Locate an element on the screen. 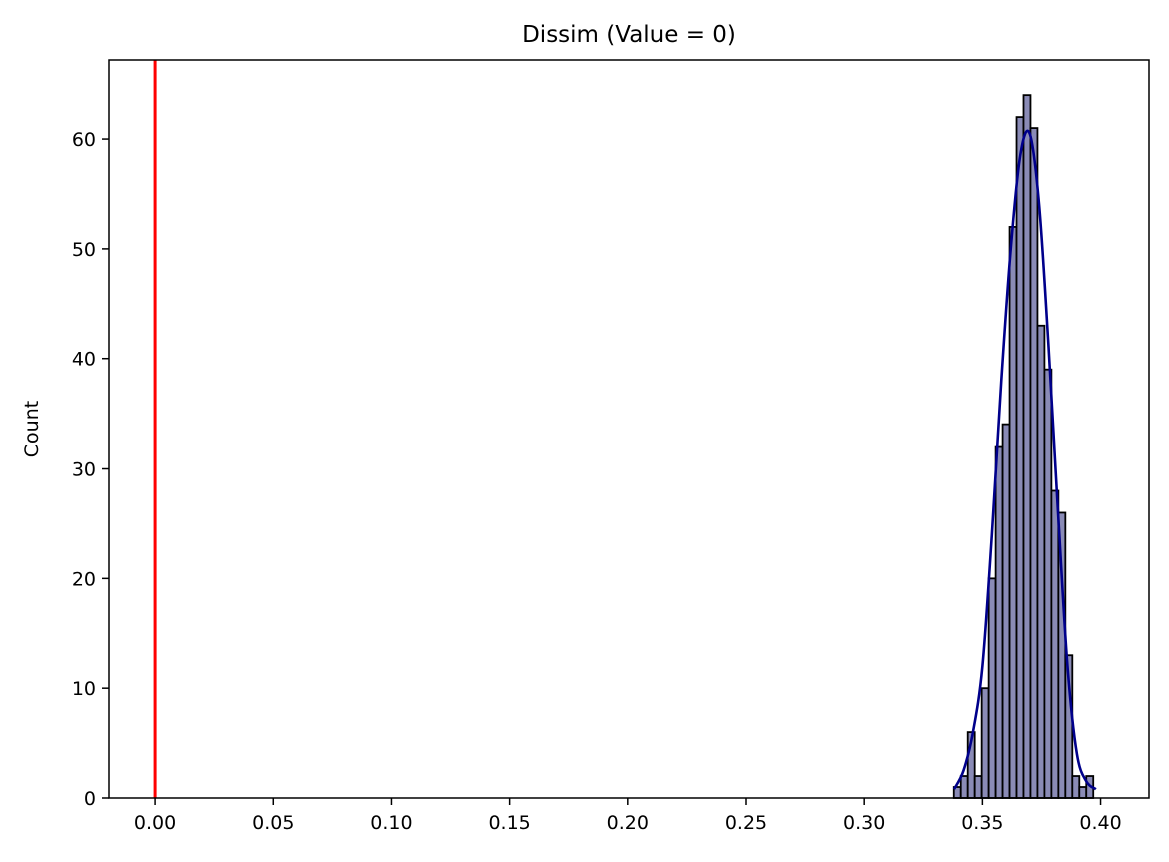 This screenshot has height=862, width=1169. x-tick-label: 0.35 is located at coordinates (982, 823).